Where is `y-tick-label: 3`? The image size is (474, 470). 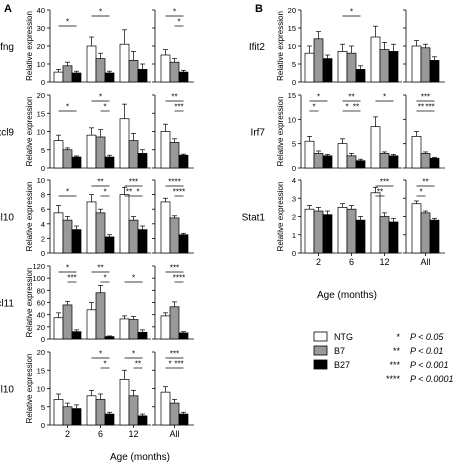 y-tick-label: 3 is located at coordinates (294, 198).